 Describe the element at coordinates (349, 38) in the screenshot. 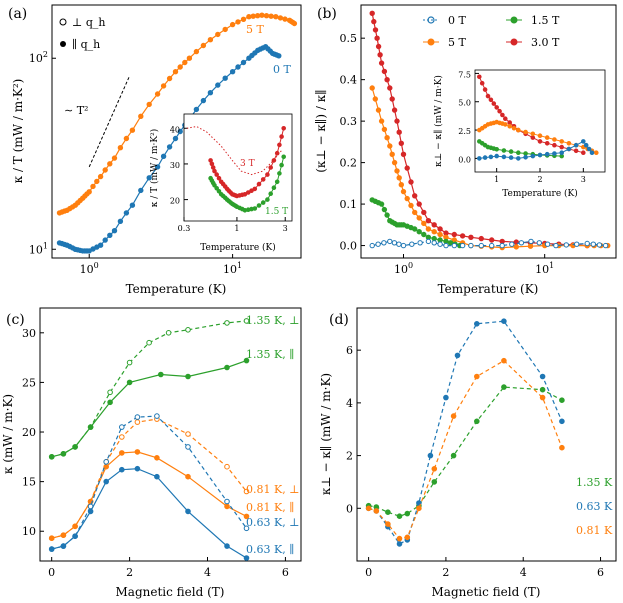

I see `y-tick-label: 0.5` at that location.